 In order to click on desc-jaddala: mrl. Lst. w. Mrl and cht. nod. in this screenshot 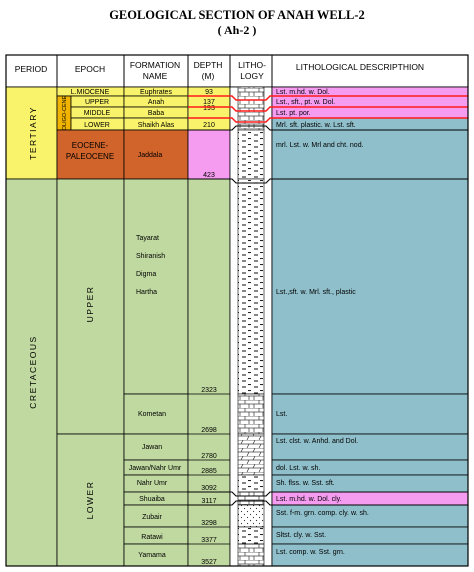, I will do `click(320, 145)`.